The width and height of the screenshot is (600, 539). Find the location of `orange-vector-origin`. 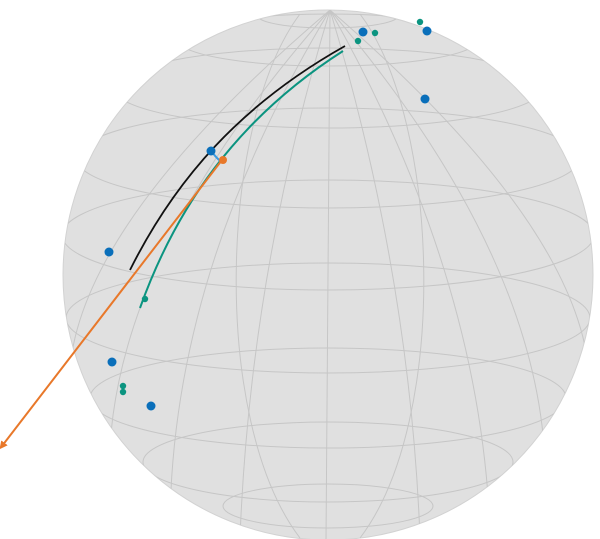

orange-vector-origin is located at coordinates (223, 160).